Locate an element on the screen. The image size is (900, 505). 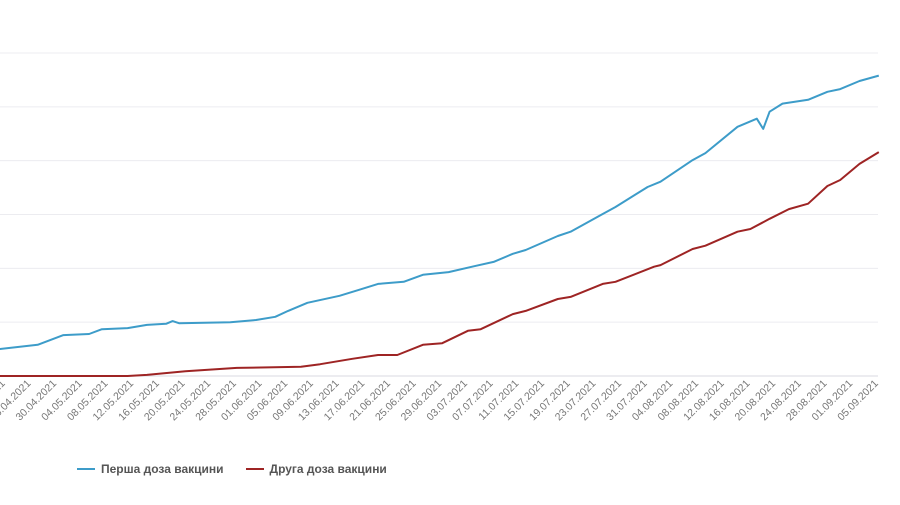
legend-label-first-dose: Перша доза вакцини is located at coordinates (162, 469).